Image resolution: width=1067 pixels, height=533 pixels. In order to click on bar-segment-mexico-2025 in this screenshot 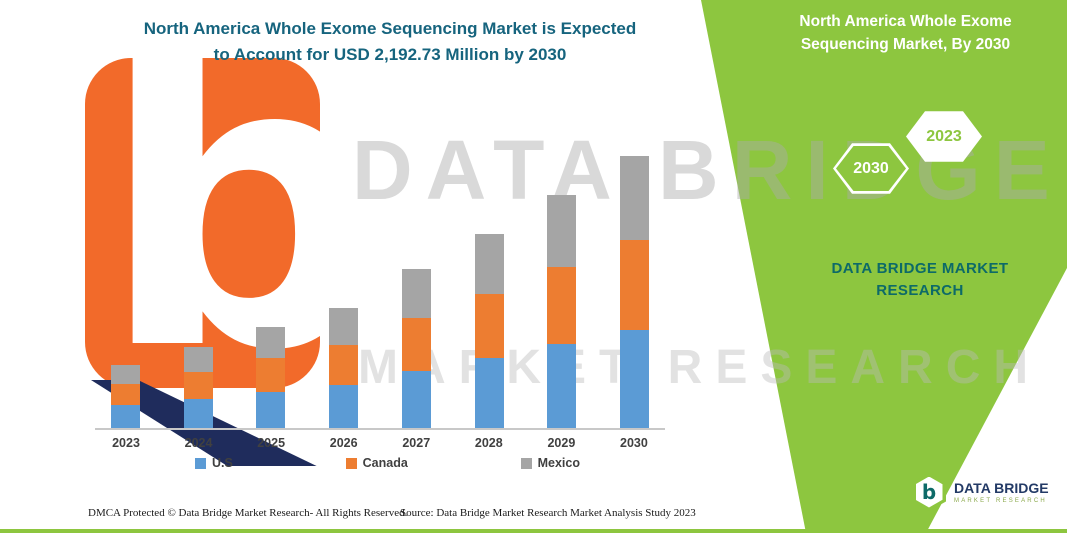, I will do `click(271, 343)`.